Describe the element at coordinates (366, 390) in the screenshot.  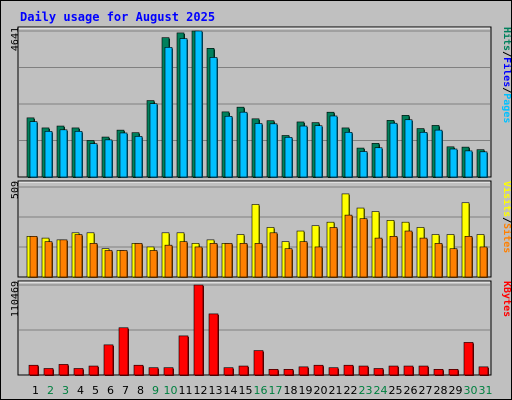
I see `x-label-day-23: 23` at that location.